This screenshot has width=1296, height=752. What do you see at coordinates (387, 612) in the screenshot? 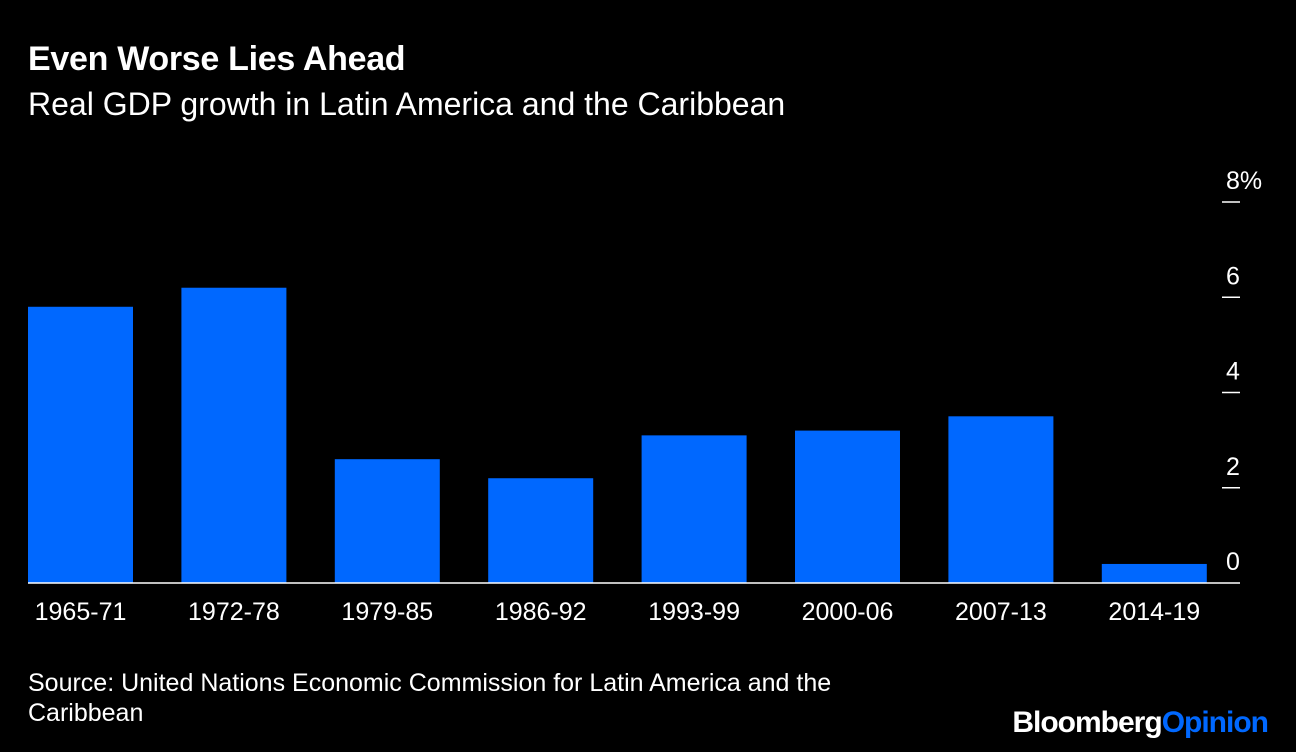
I see `x-tick-label: 1979-85` at bounding box center [387, 612].